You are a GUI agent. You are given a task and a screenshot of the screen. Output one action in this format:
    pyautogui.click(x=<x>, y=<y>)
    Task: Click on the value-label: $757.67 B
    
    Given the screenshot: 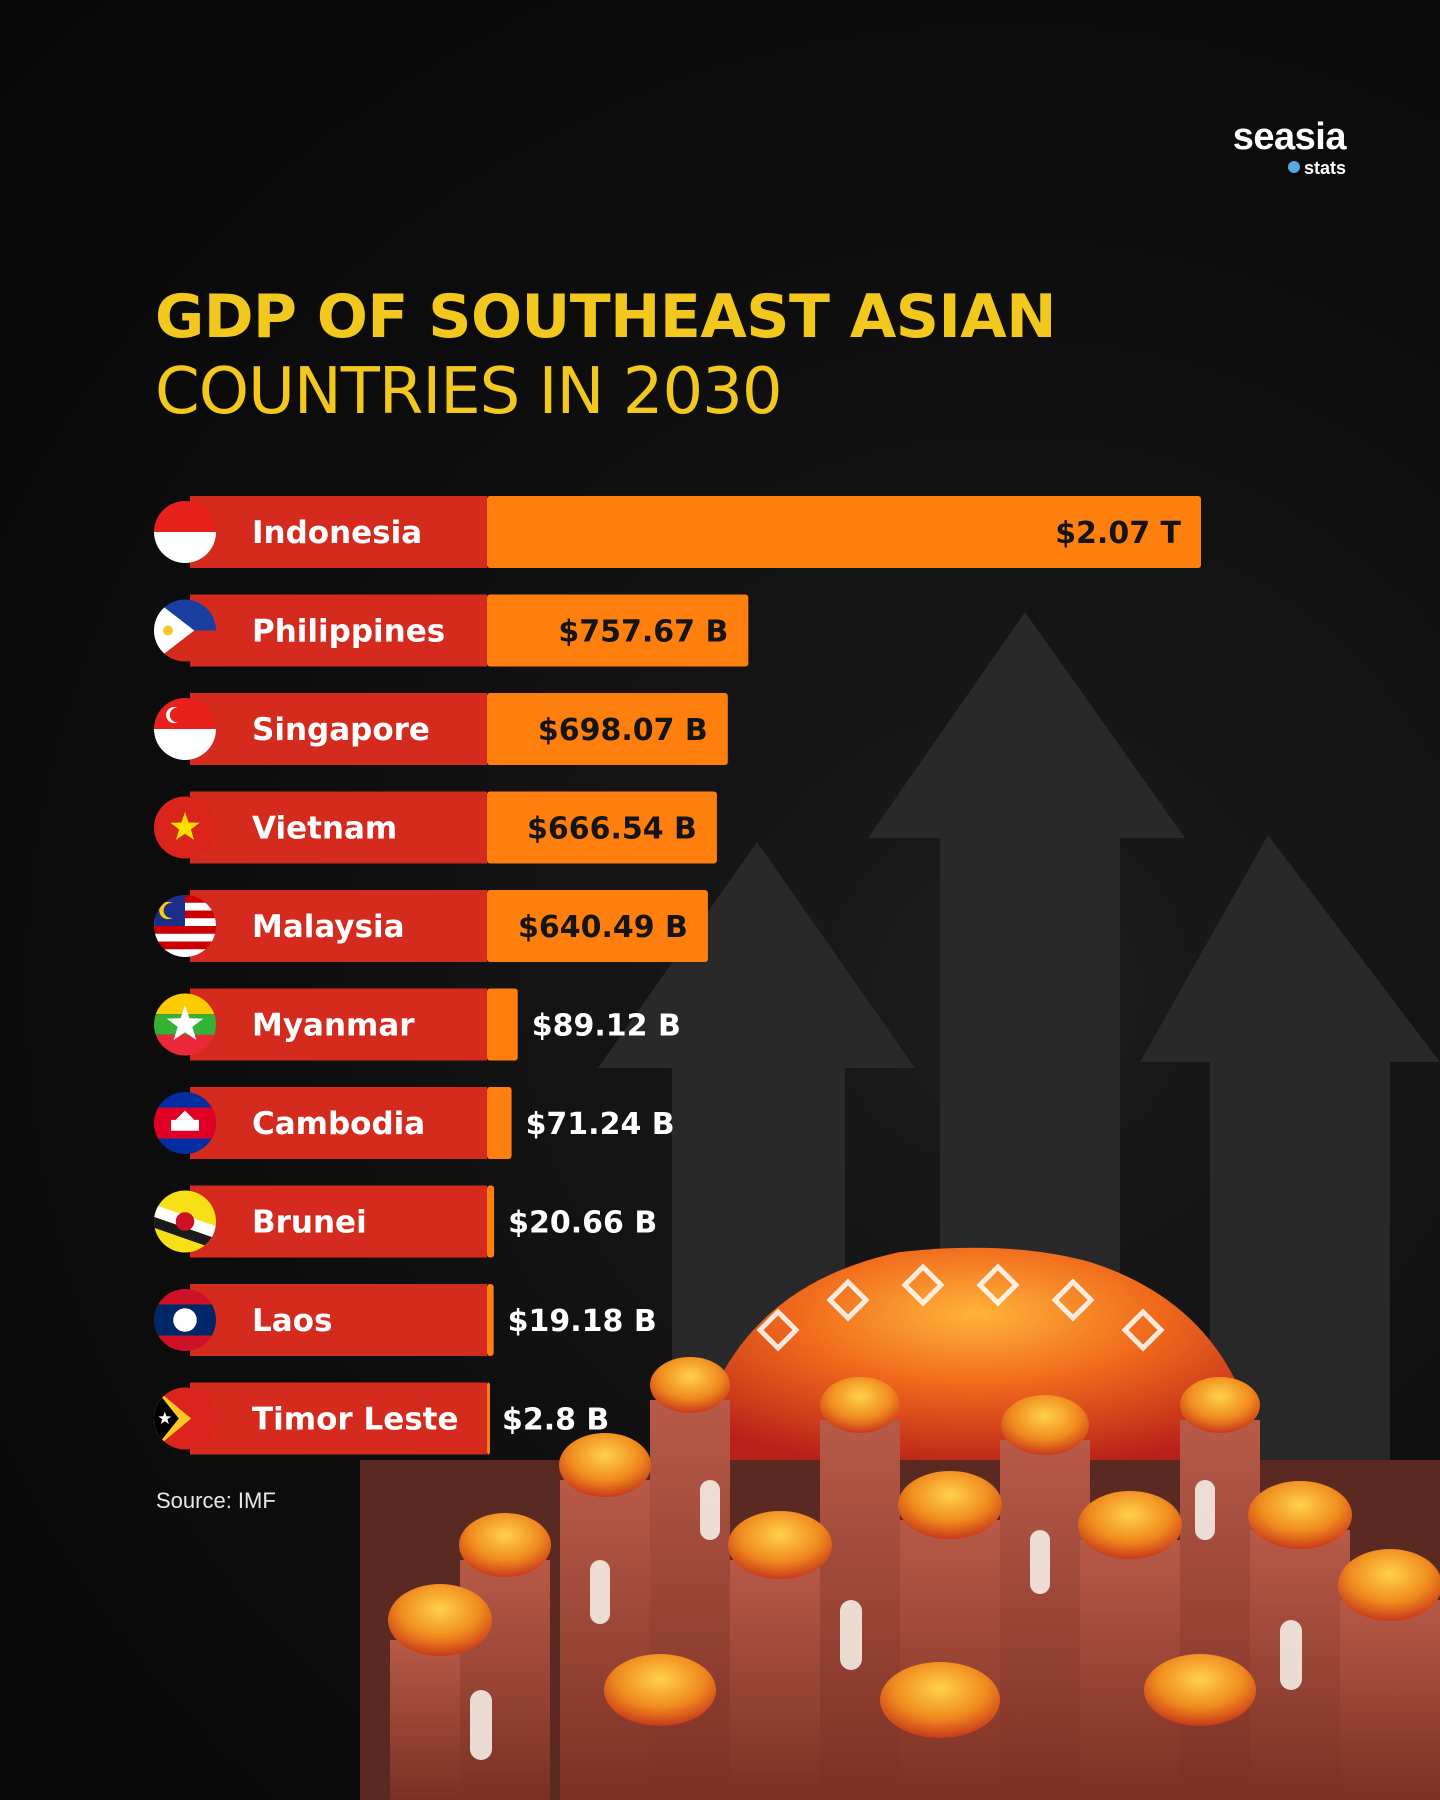 What is the action you would take?
    pyautogui.click(x=643, y=632)
    